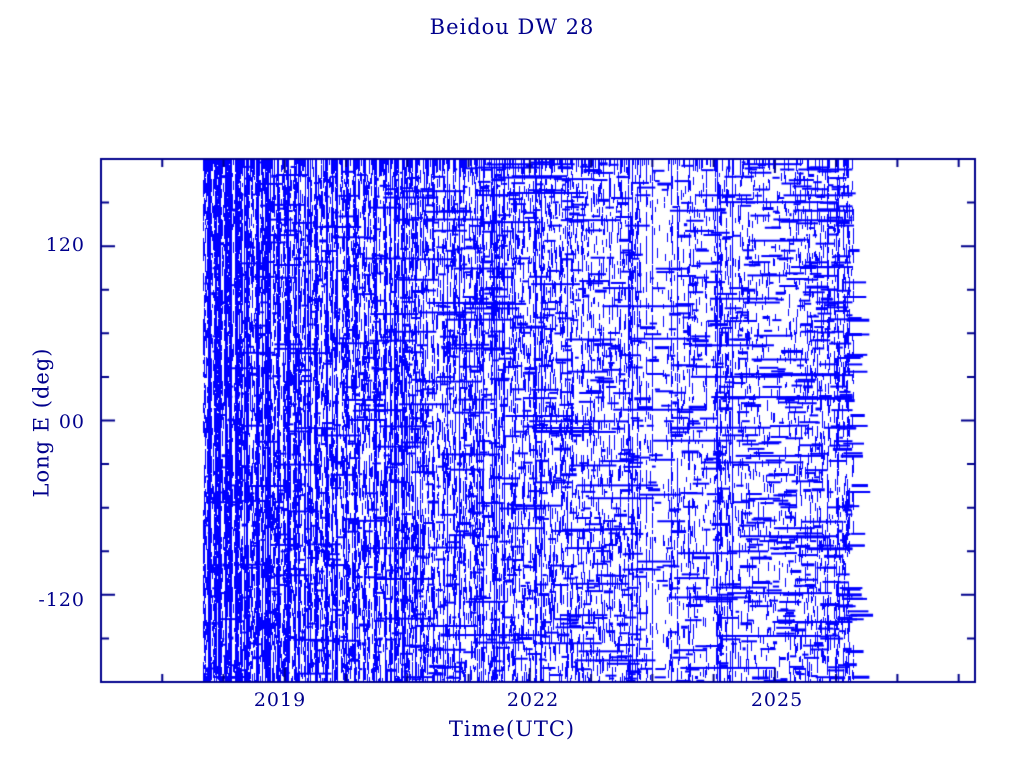 The width and height of the screenshot is (1024, 768). I want to click on y-tick-label-minus-120: -120, so click(61, 600).